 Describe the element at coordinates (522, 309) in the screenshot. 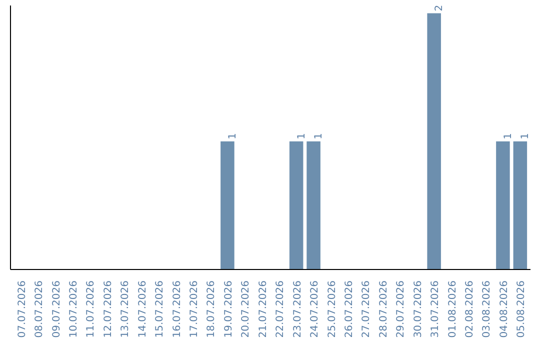

I see `x-tick-label: 05.08.2026` at that location.